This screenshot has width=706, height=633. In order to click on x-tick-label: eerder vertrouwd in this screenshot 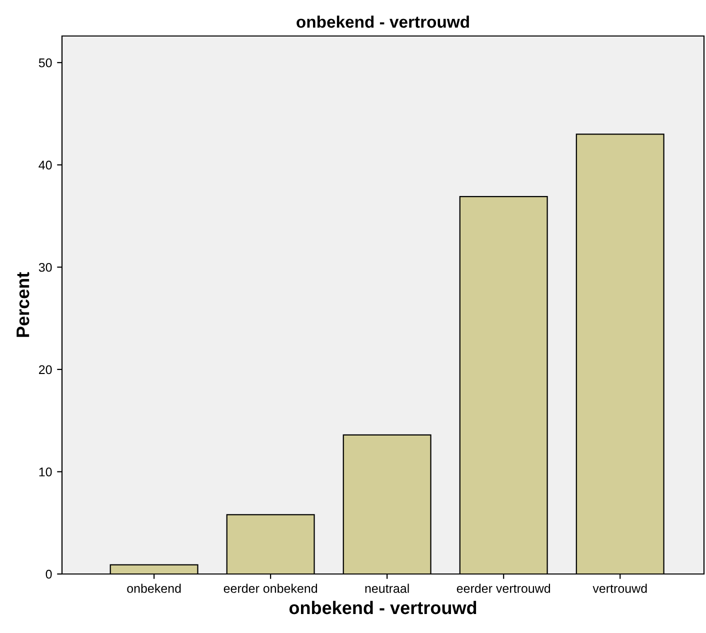, I will do `click(503, 588)`.